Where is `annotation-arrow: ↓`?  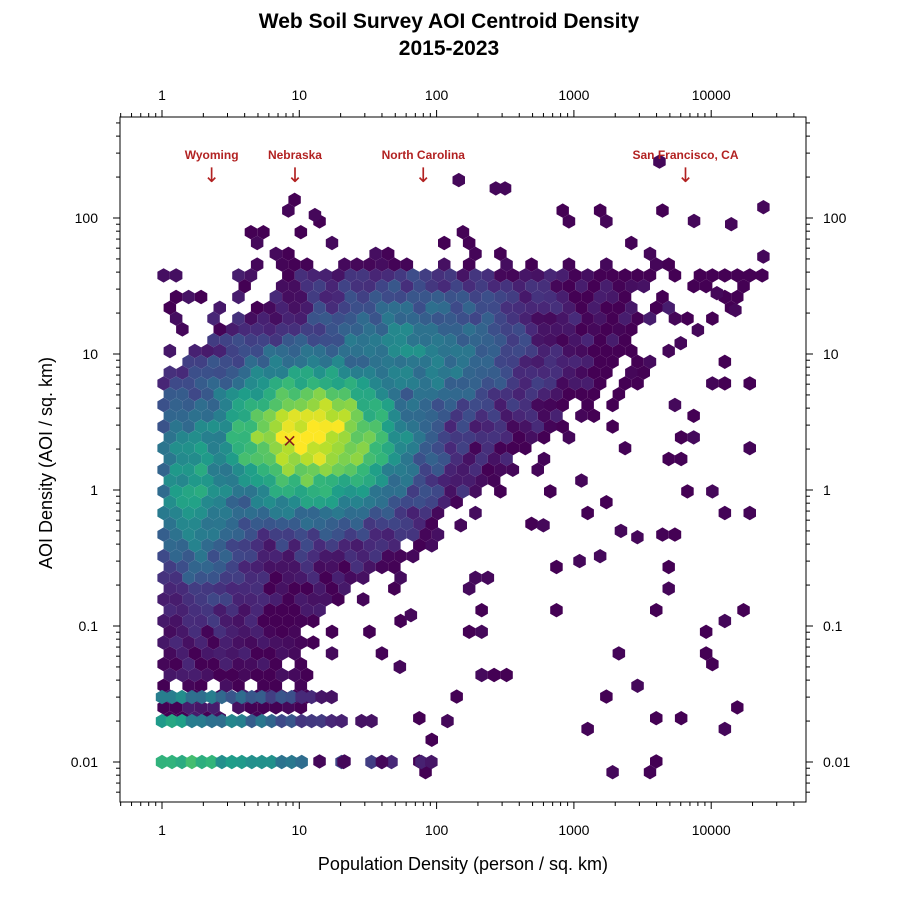 annotation-arrow: ↓ is located at coordinates (295, 175).